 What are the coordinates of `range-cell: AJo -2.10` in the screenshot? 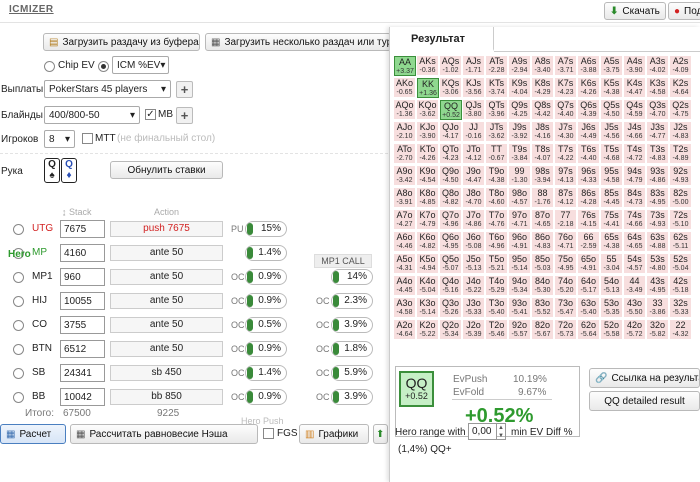 It's located at (405, 132).